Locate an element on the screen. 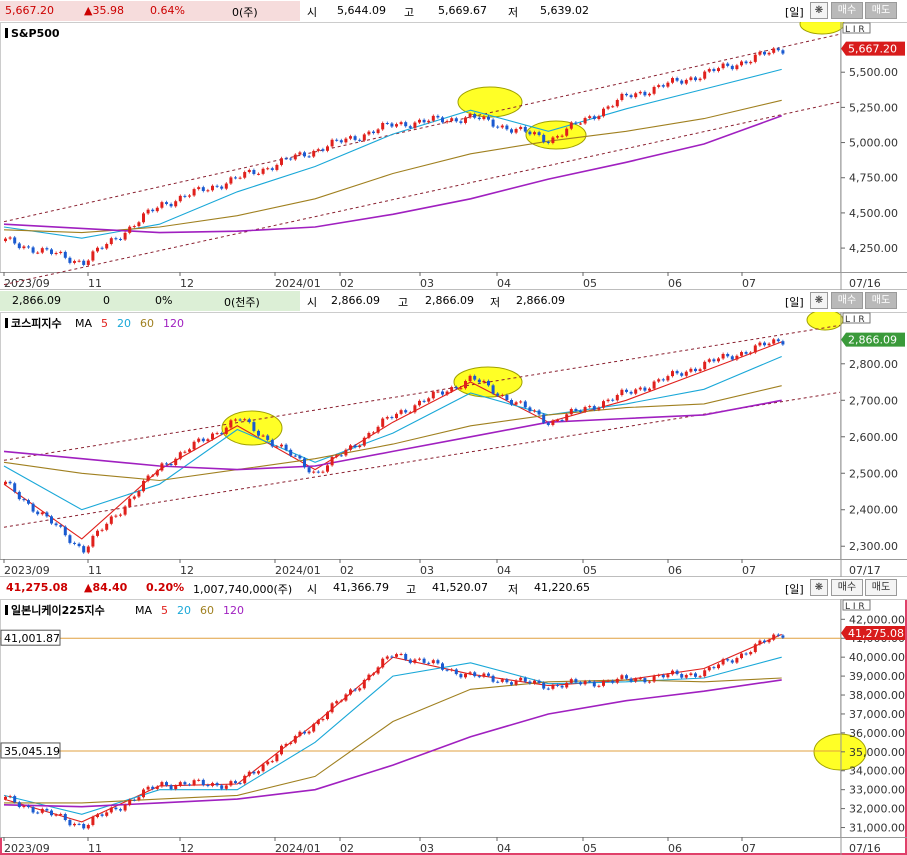 This screenshot has width=907, height=855. change-value: ▲35.98 is located at coordinates (104, 10).